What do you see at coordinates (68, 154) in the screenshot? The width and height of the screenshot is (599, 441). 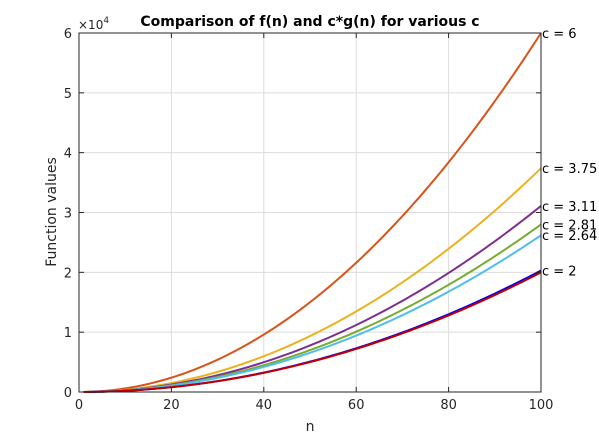 I see `y-tick-label: 4` at bounding box center [68, 154].